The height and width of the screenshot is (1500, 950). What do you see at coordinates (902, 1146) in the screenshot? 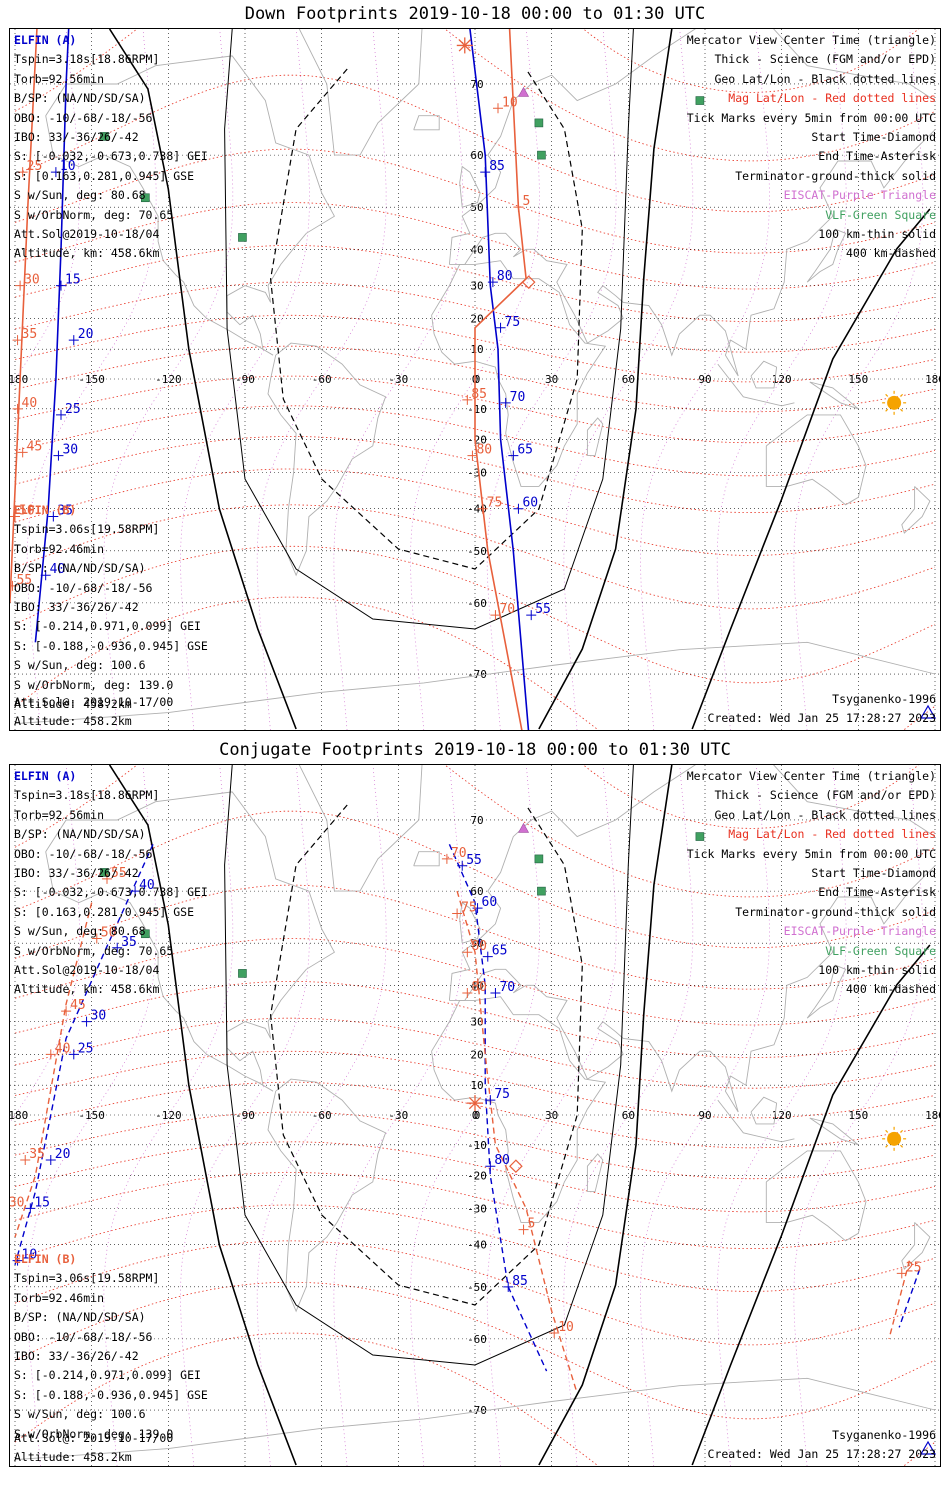
I see `sun-ray` at bounding box center [902, 1146].